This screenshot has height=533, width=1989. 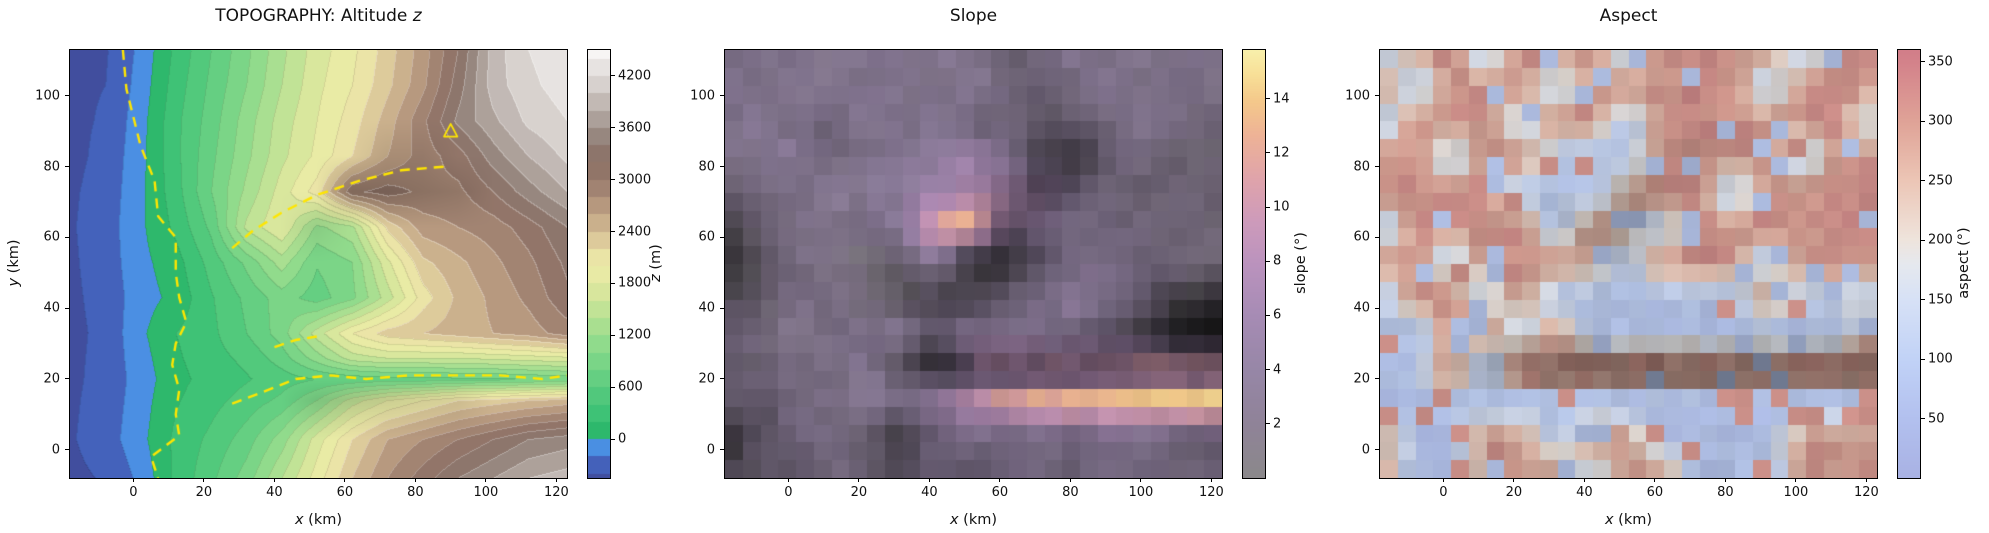 I want to click on tick-label: 120, so click(x=556, y=492).